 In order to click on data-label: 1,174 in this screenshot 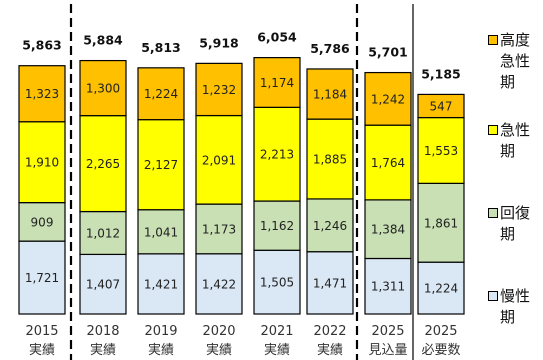, I will do `click(277, 83)`.